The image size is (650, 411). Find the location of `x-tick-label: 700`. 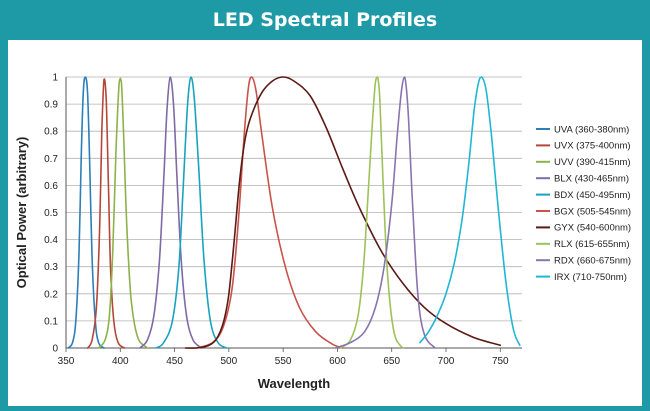

x-tick-label: 700 is located at coordinates (446, 361).